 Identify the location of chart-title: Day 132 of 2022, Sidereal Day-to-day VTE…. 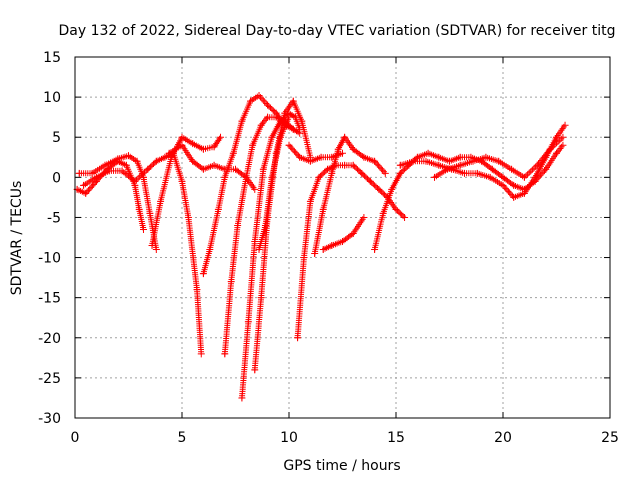
(337, 31).